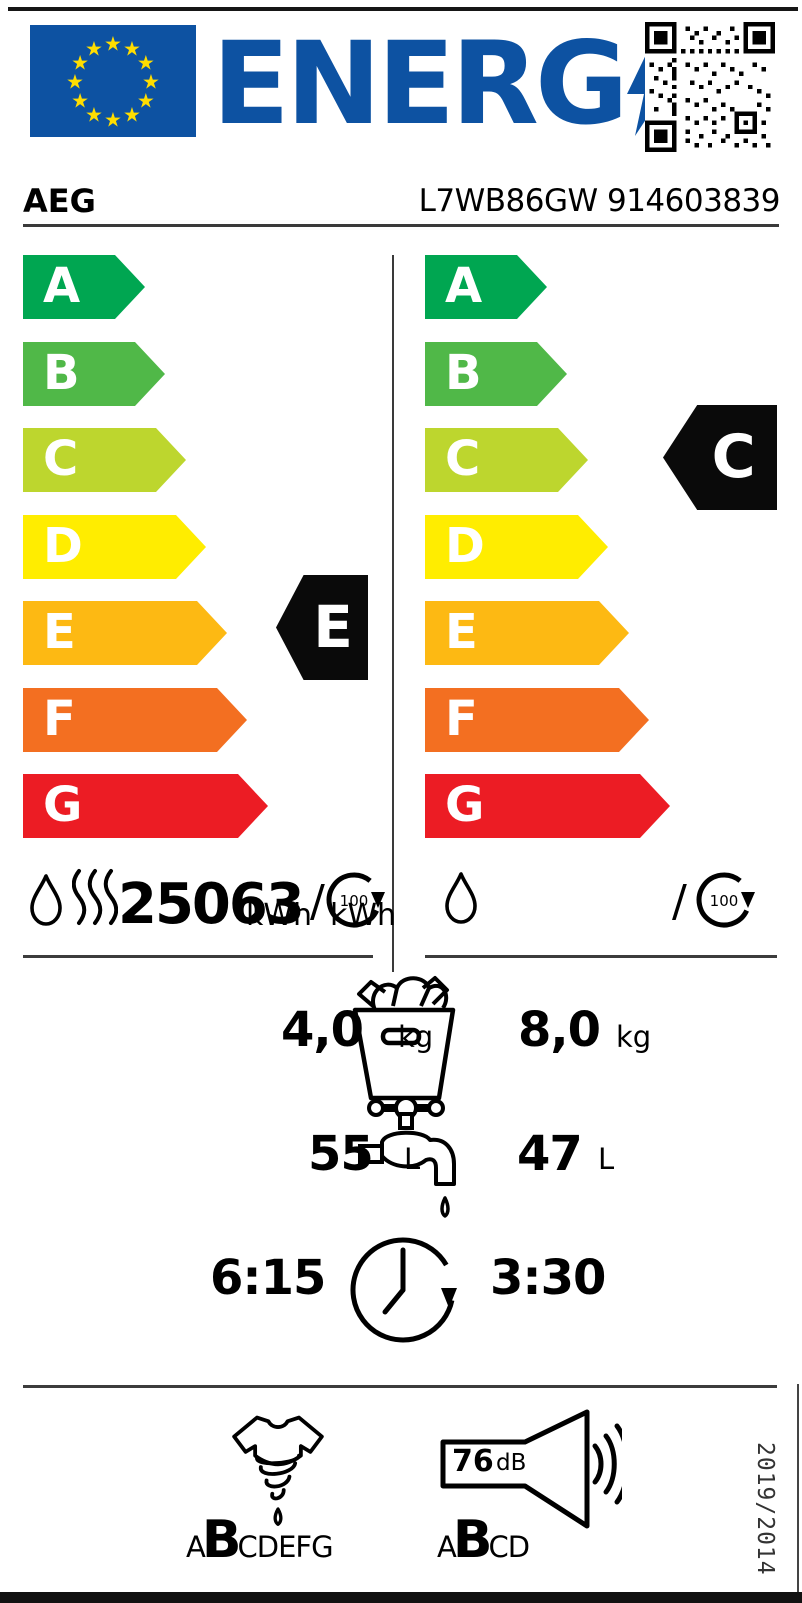  What do you see at coordinates (333, 627) in the screenshot?
I see `rating-letter-left: E` at bounding box center [333, 627].